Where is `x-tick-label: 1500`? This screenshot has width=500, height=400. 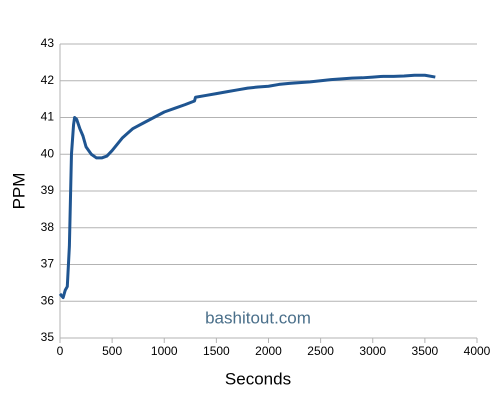 x-tick-label: 1500 is located at coordinates (216, 351).